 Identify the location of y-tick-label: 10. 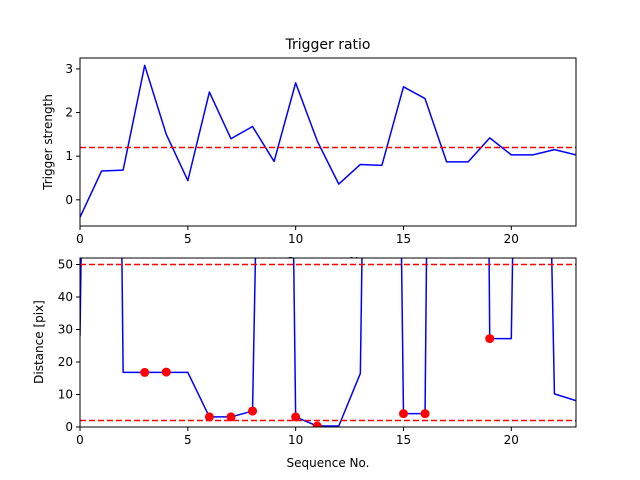
(65, 395).